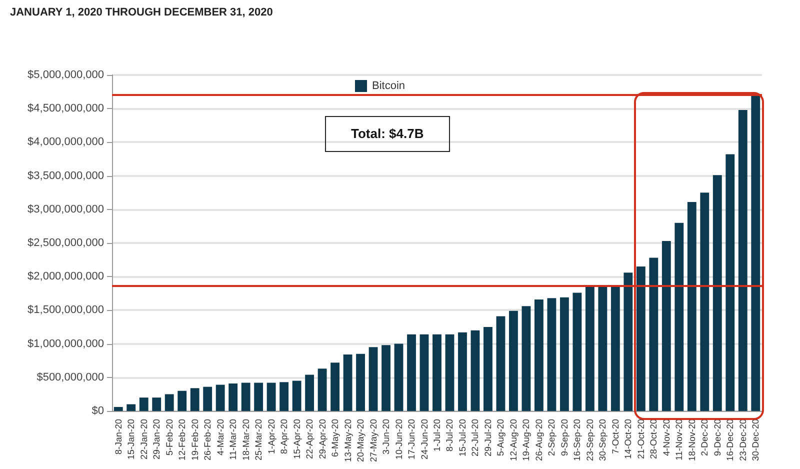 The image size is (800, 469). Describe the element at coordinates (539, 440) in the screenshot. I see `x-tick-label: 26-Aug-20` at that location.